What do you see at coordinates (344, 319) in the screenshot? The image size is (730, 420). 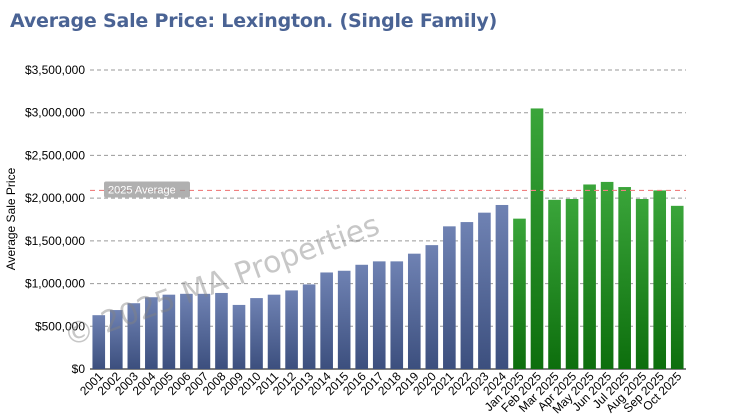 I see `bar-2015` at bounding box center [344, 319].